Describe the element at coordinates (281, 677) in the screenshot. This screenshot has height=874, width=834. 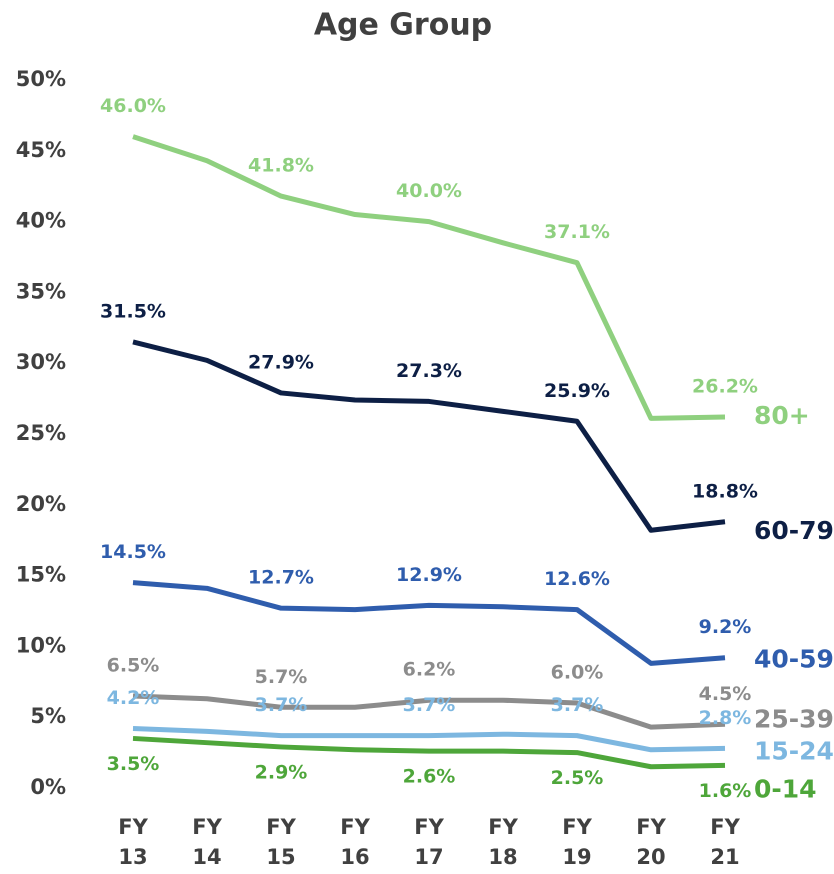
I see `data-label: 5.7%` at that location.